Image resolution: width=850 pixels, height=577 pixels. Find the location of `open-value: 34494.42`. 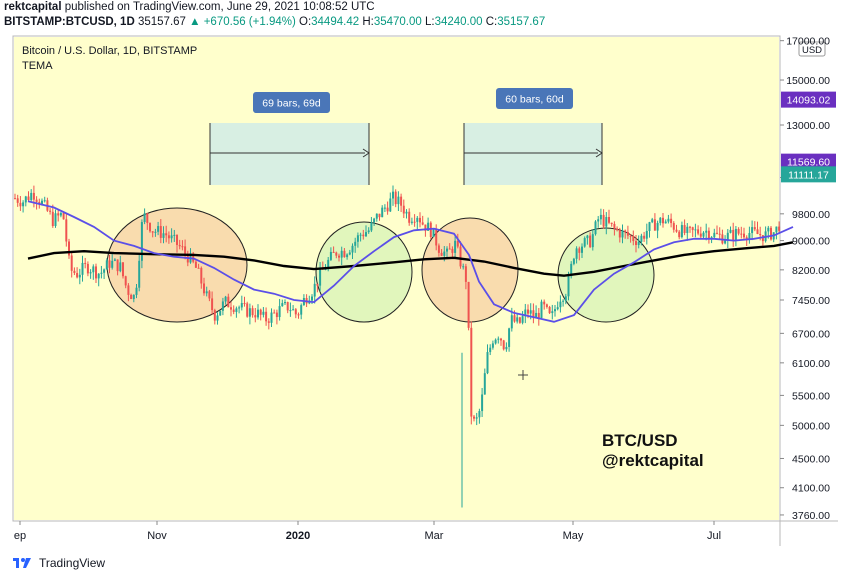

open-value: 34494.42 is located at coordinates (335, 22).